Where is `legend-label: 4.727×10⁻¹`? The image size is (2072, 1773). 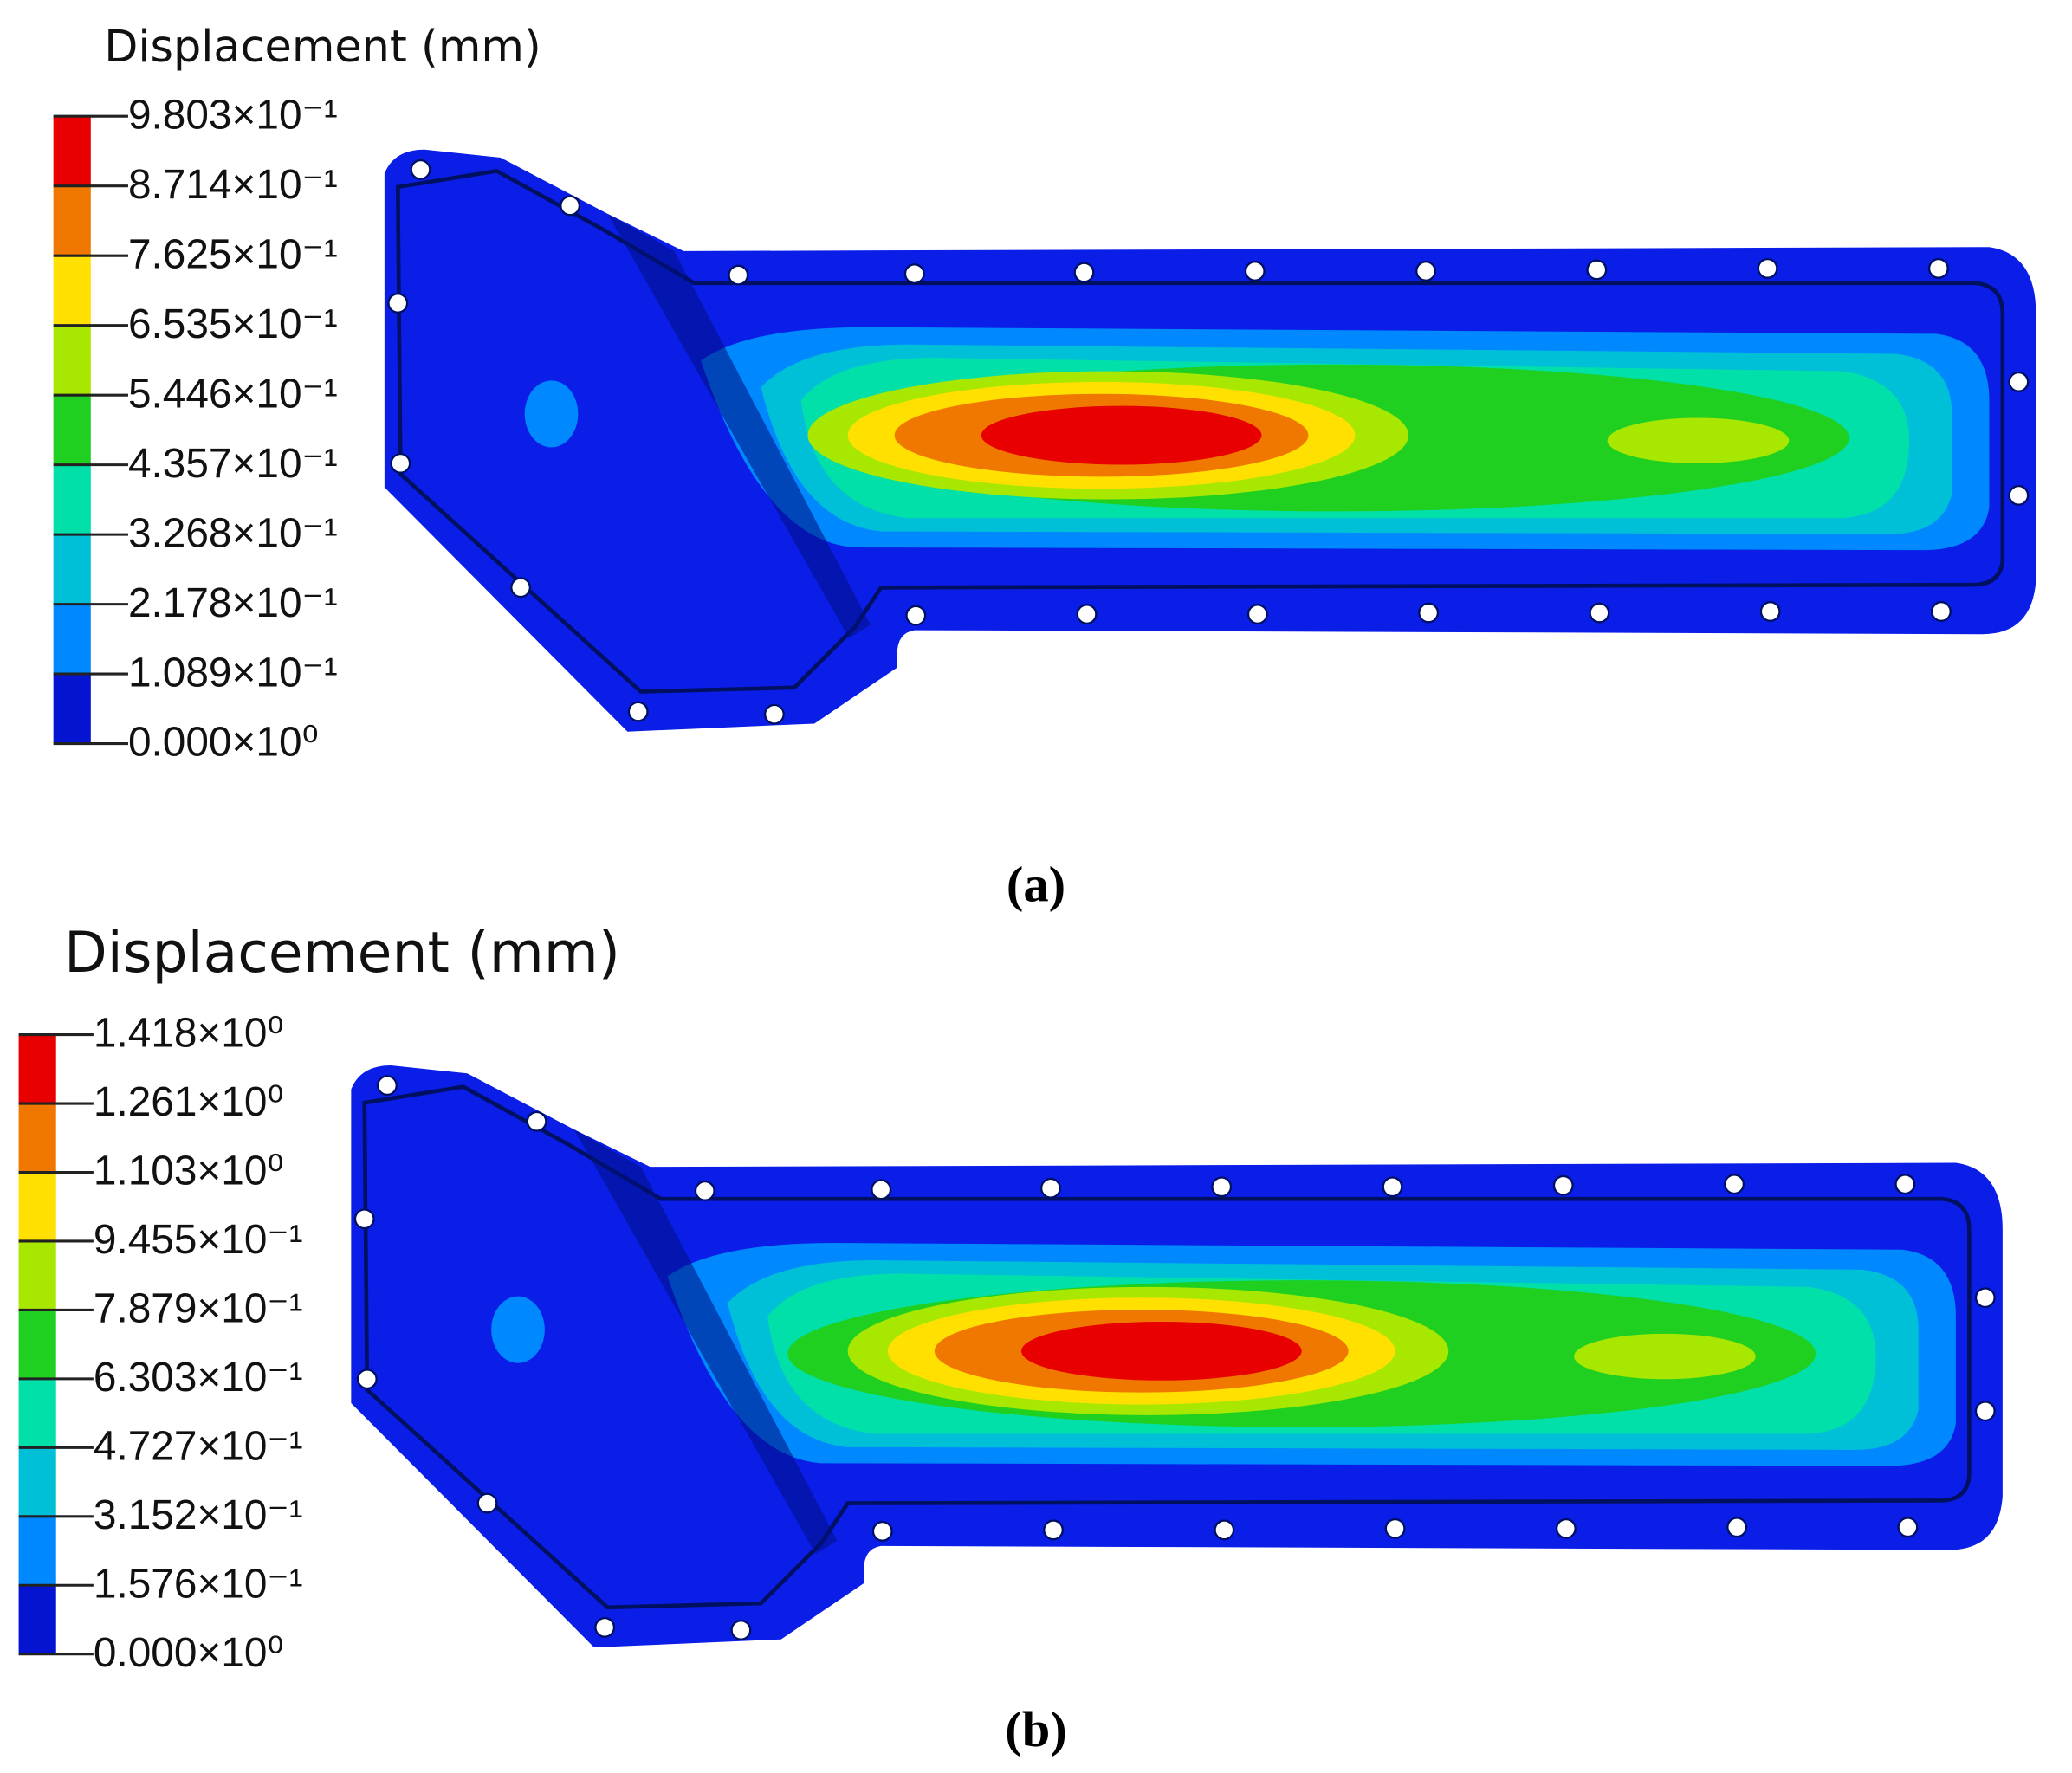
legend-label: 4.727×10⁻¹ is located at coordinates (198, 1446).